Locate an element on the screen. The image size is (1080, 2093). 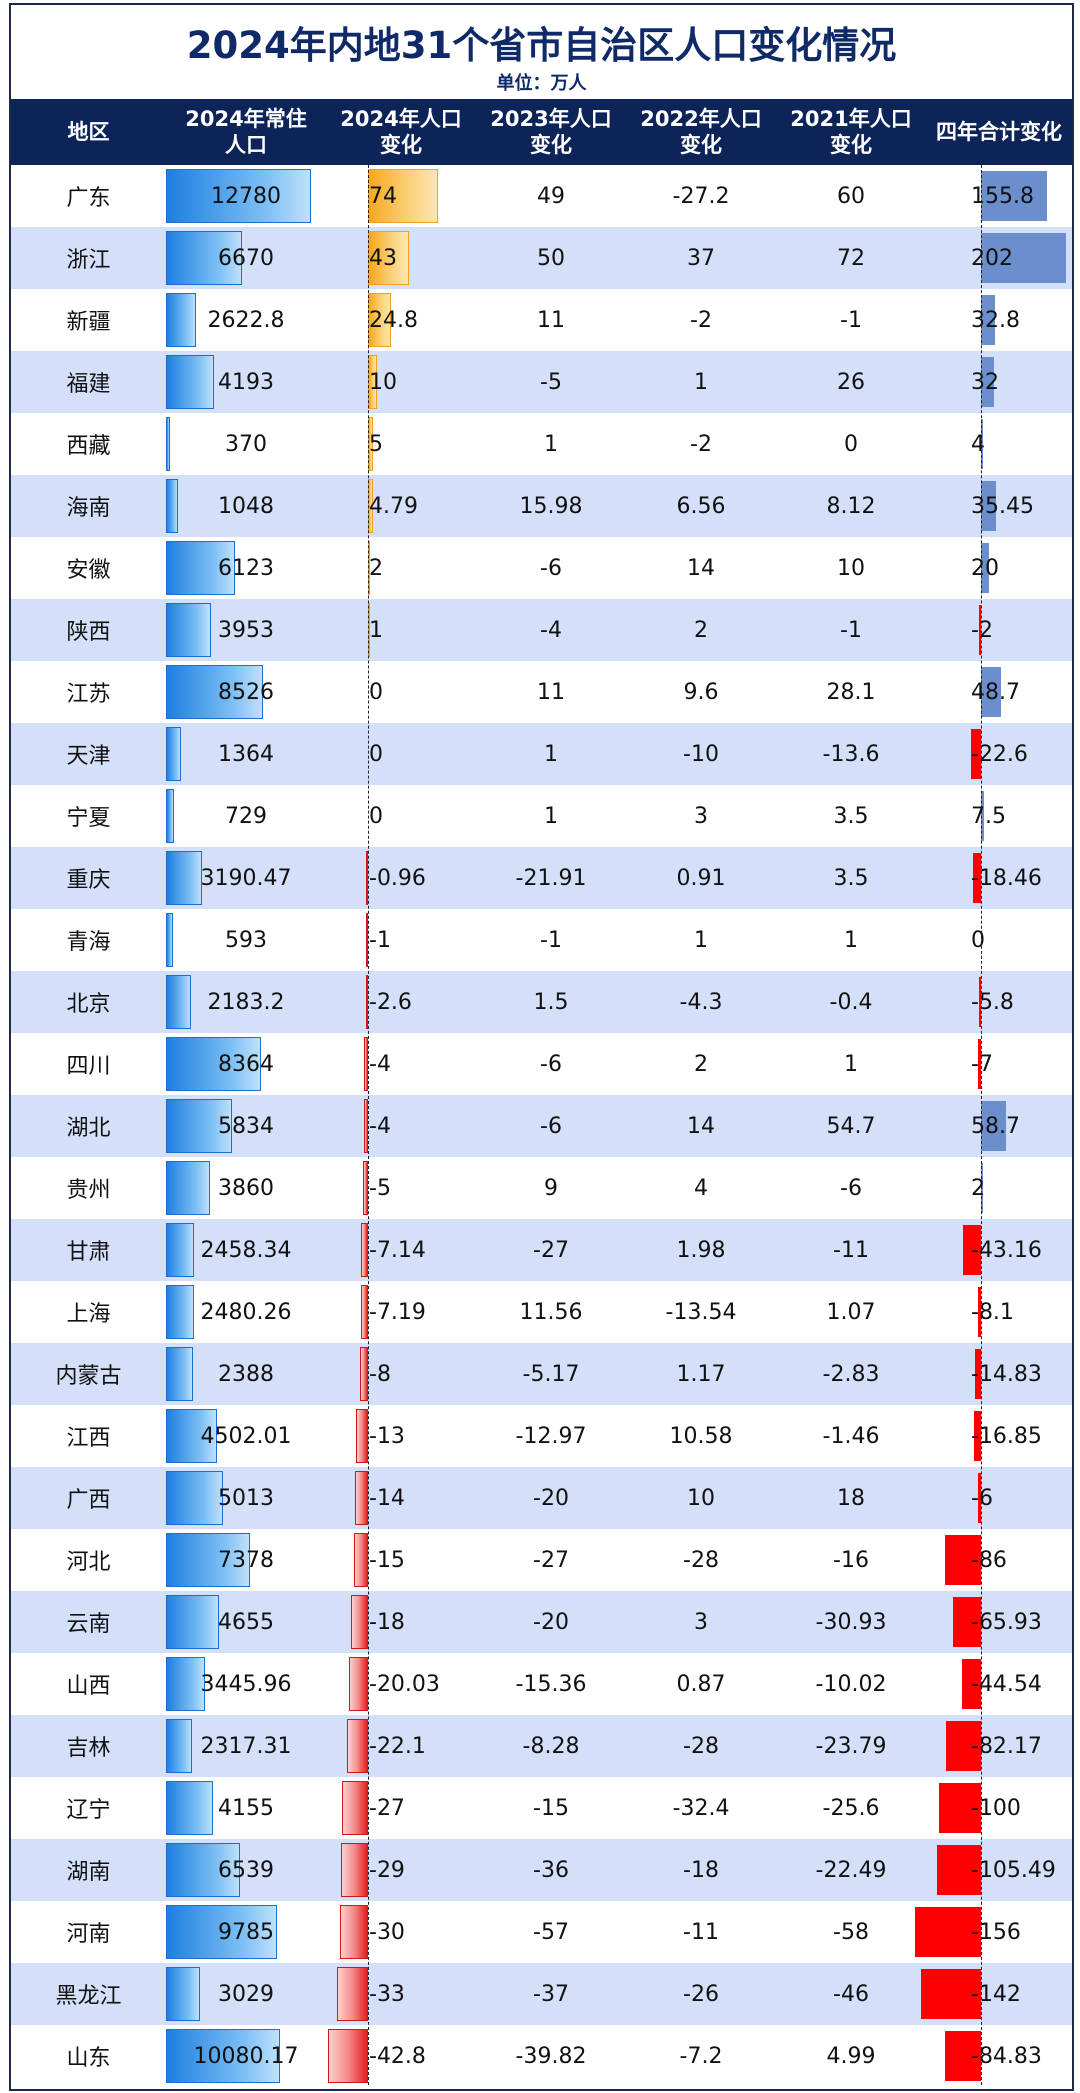
header-total-change: 四年合计变化 is located at coordinates (999, 132).